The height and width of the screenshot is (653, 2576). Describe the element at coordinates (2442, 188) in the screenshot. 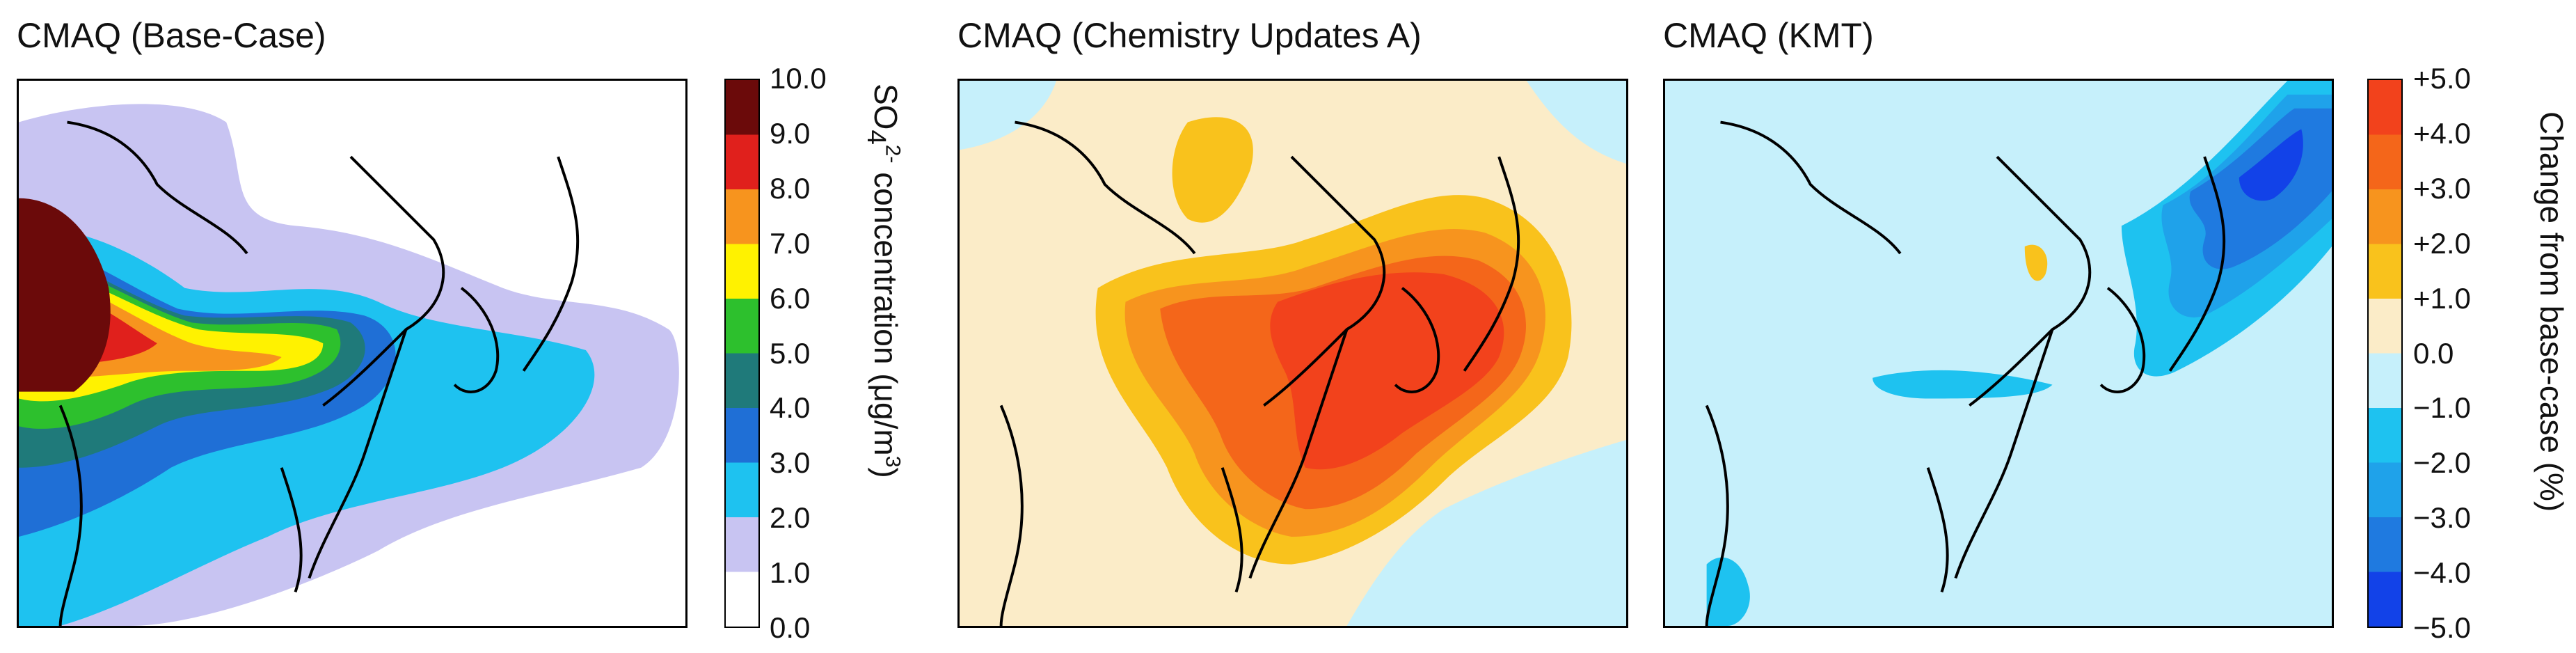

I see `colorbar_change-tick-2: +3.0` at that location.